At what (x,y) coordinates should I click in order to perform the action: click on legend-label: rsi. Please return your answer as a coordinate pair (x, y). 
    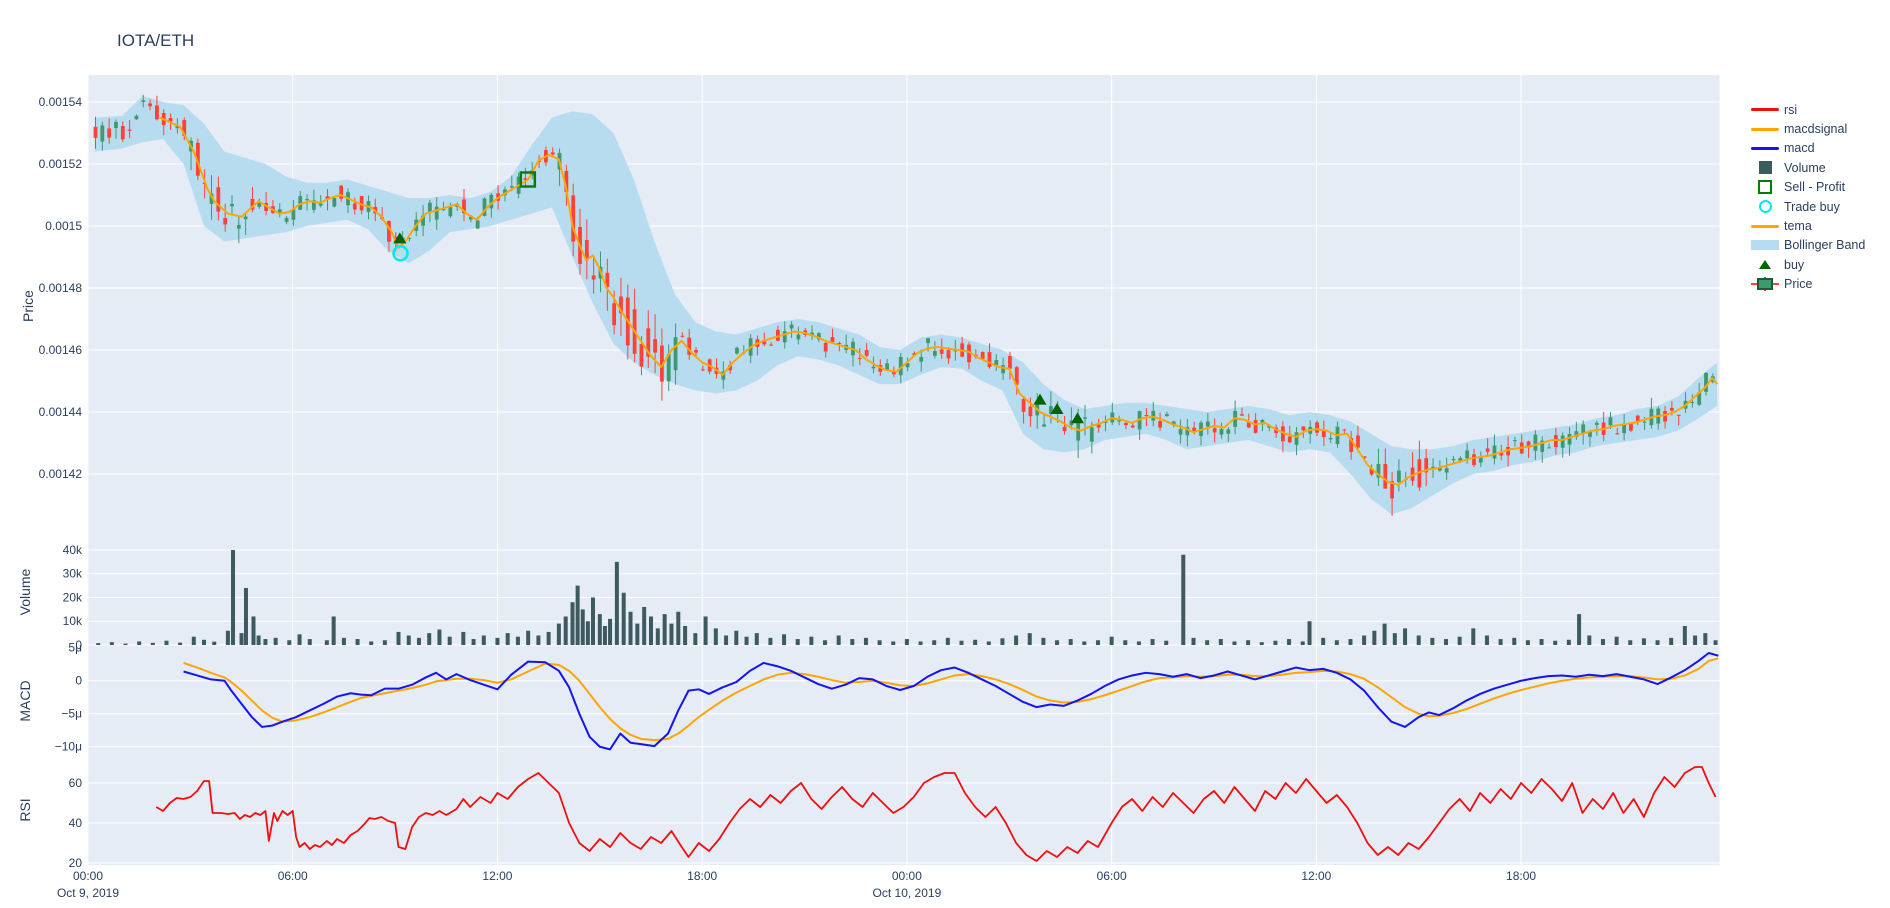
    Looking at the image, I should click on (1791, 109).